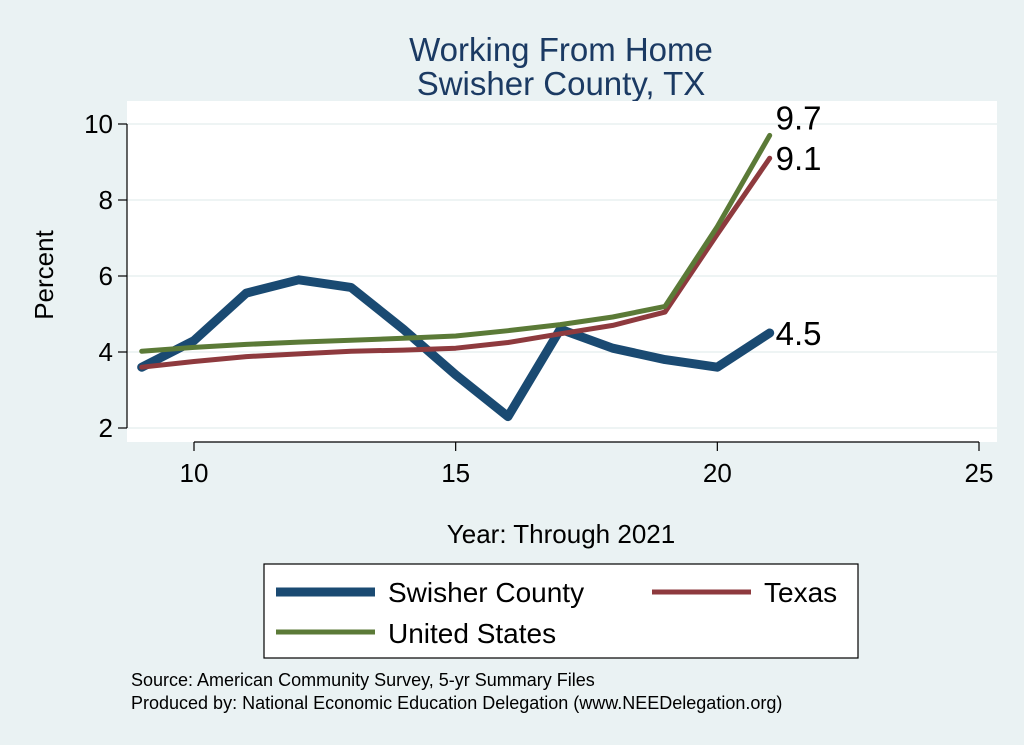  Describe the element at coordinates (799, 225) in the screenshot. I see `end-labels: 4.5 9.1 9.7` at that location.